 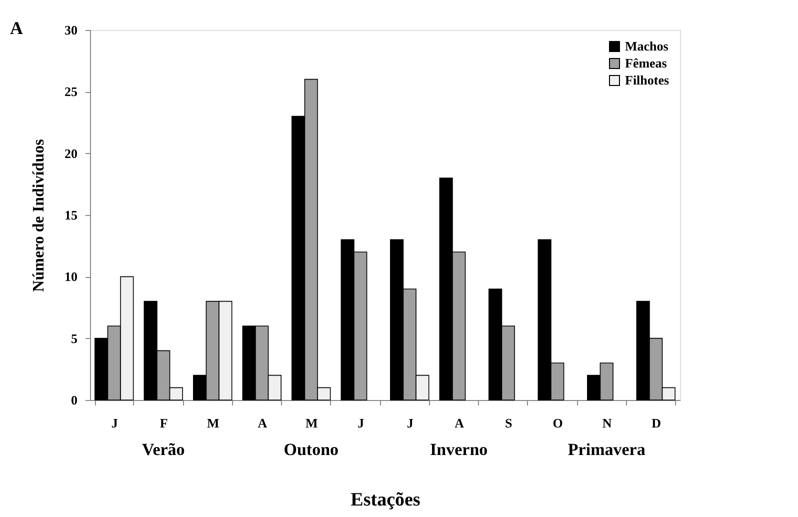 I want to click on text: Primavera, so click(x=607, y=449).